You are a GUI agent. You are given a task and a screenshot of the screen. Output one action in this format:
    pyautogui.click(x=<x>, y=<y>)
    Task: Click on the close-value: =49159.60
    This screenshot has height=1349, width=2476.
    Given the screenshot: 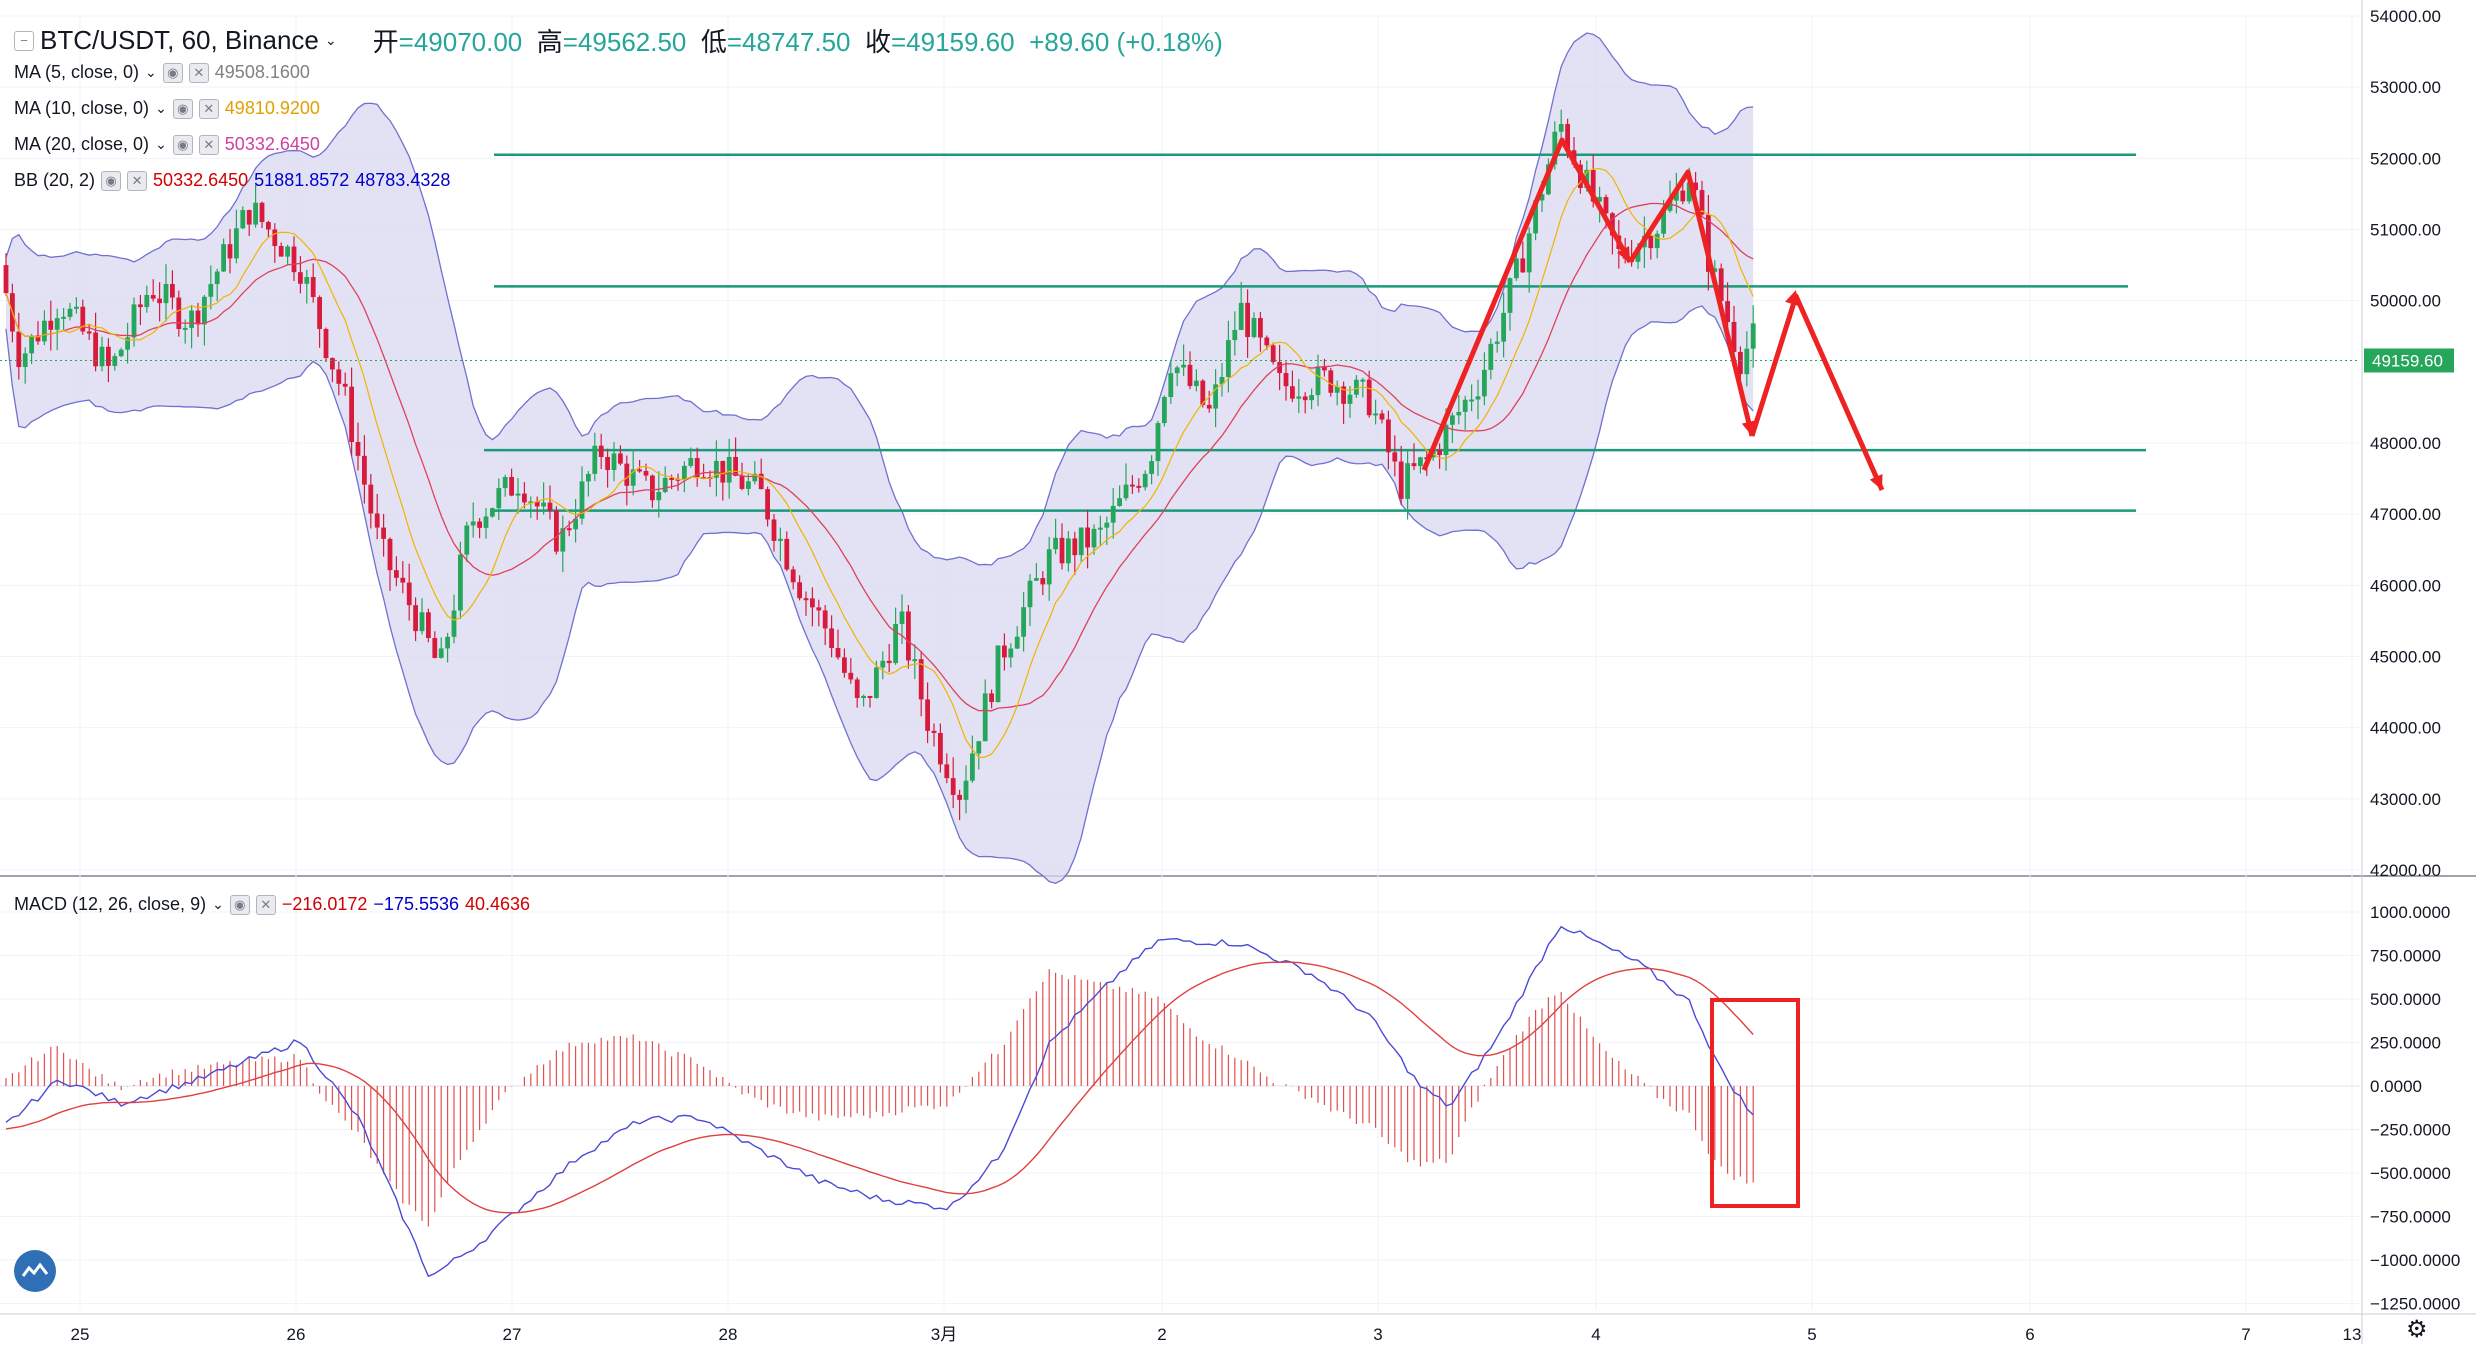 What is the action you would take?
    pyautogui.click(x=952, y=42)
    